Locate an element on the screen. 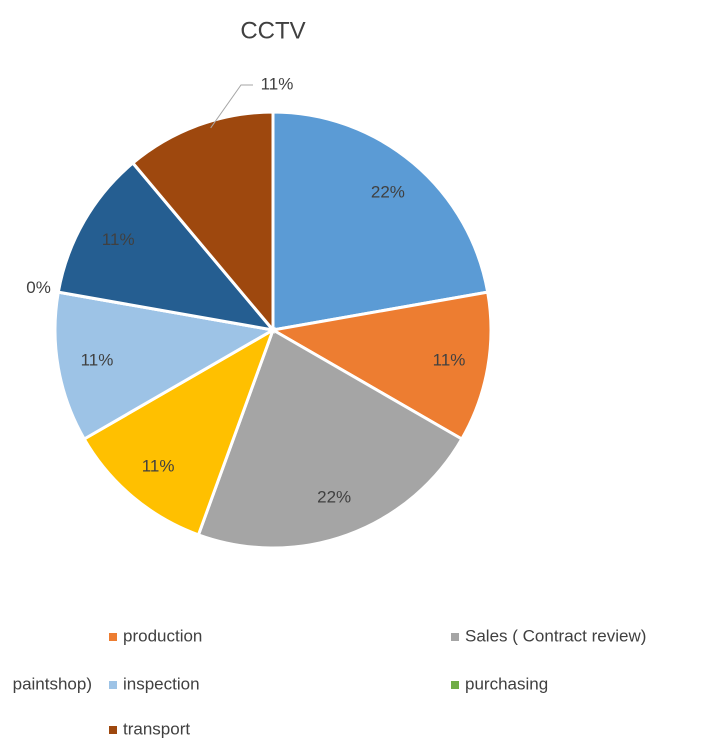 The width and height of the screenshot is (715, 740). legend-label: purchasing is located at coordinates (506, 683).